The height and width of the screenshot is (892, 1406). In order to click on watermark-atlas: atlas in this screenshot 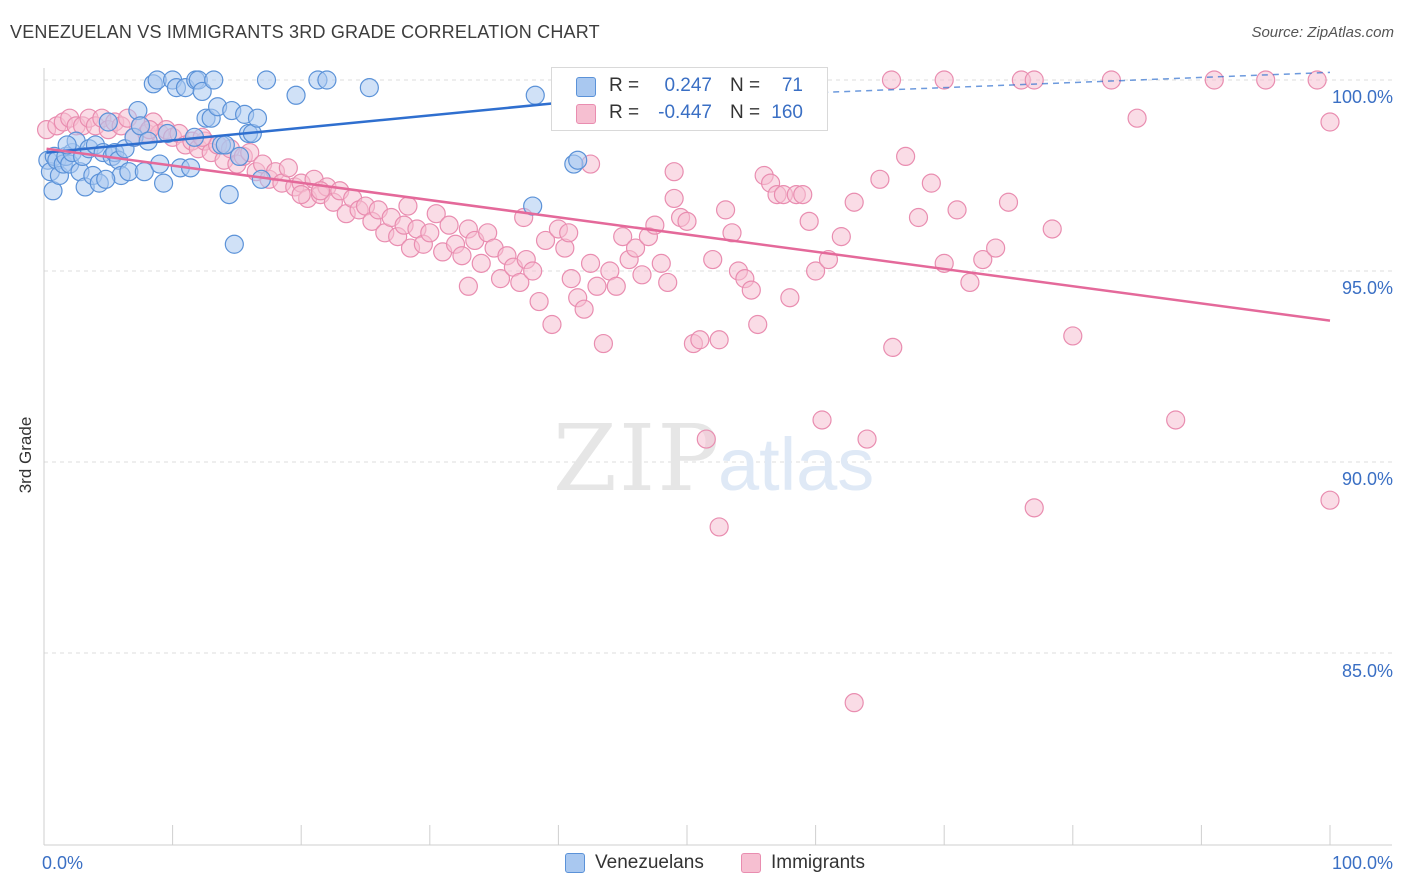, I will do `click(796, 464)`.